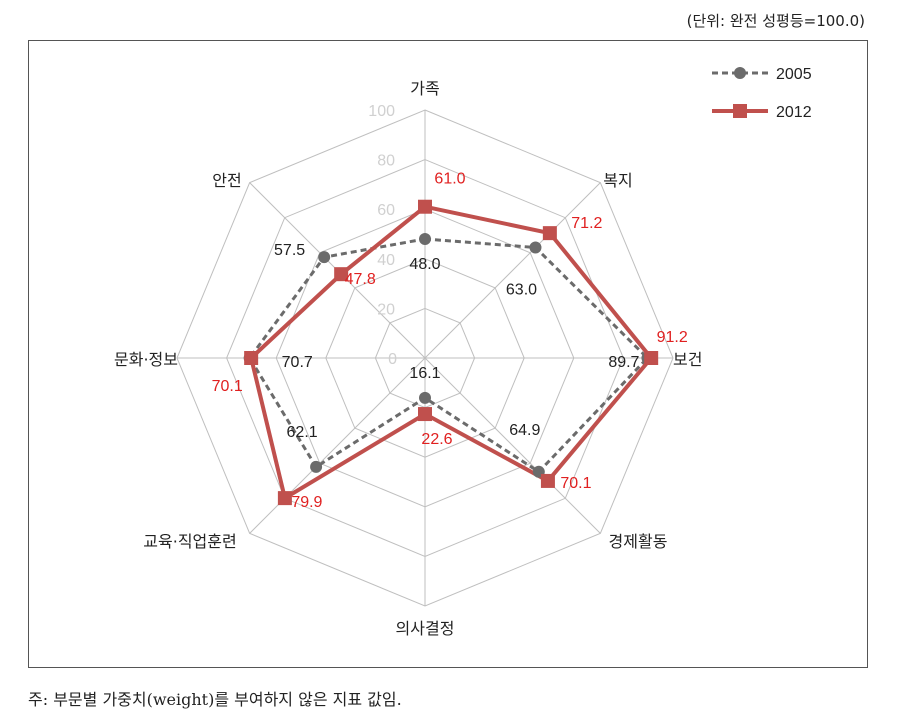 This screenshot has width=907, height=719. Describe the element at coordinates (672, 337) in the screenshot. I see `value-label-2012: 91.2` at that location.